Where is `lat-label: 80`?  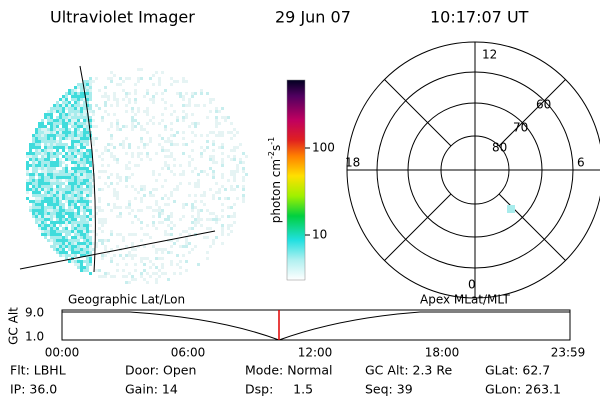
lat-label: 80 is located at coordinates (499, 148).